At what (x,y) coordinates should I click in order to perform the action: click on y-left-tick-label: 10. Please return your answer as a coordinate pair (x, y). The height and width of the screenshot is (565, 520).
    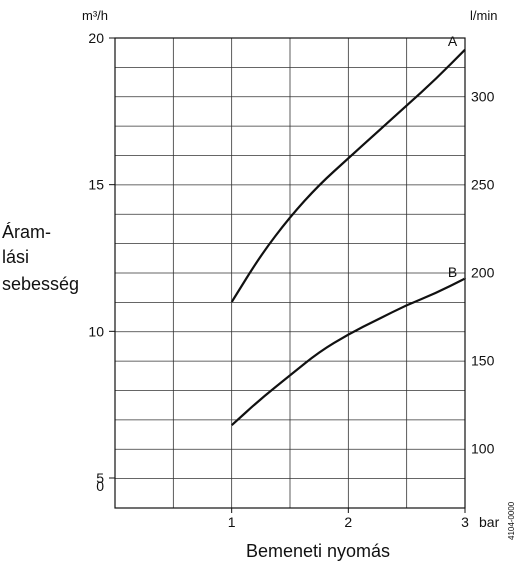
    Looking at the image, I should click on (96, 331).